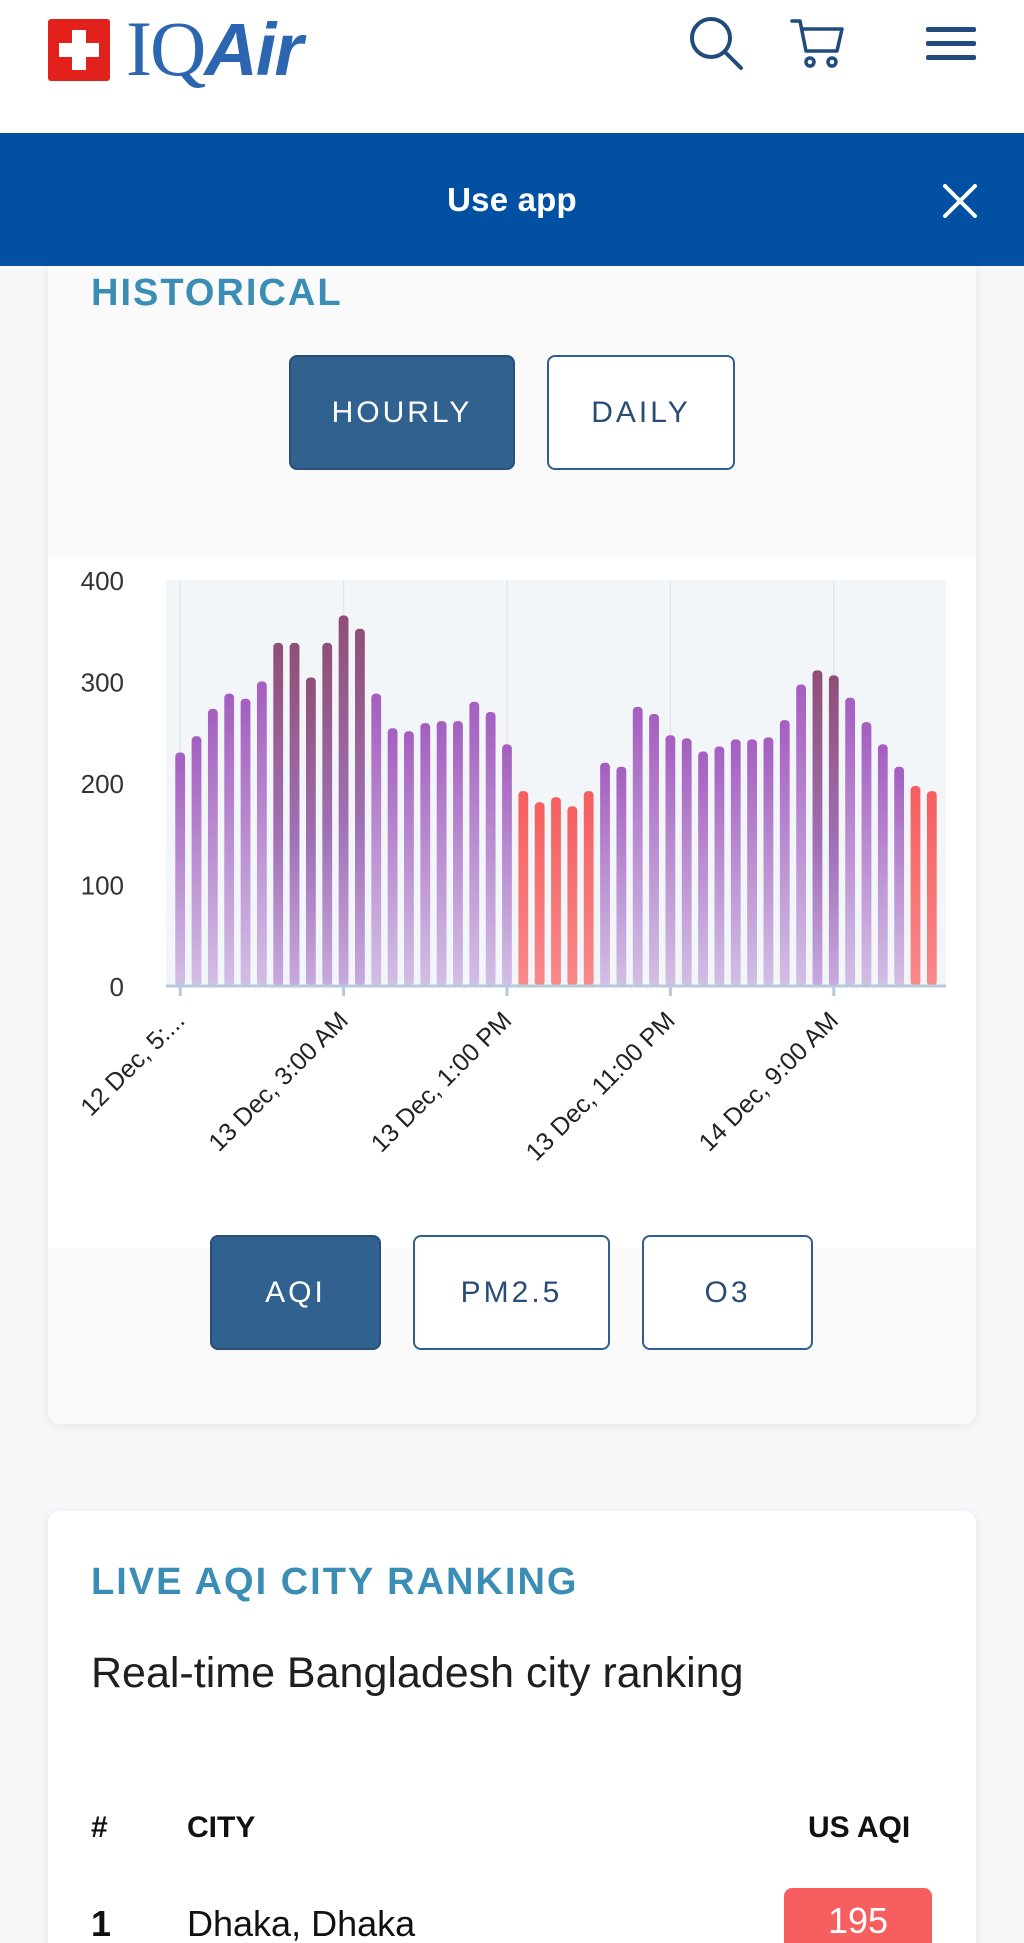  I want to click on tab-o3: O3, so click(727, 1292).